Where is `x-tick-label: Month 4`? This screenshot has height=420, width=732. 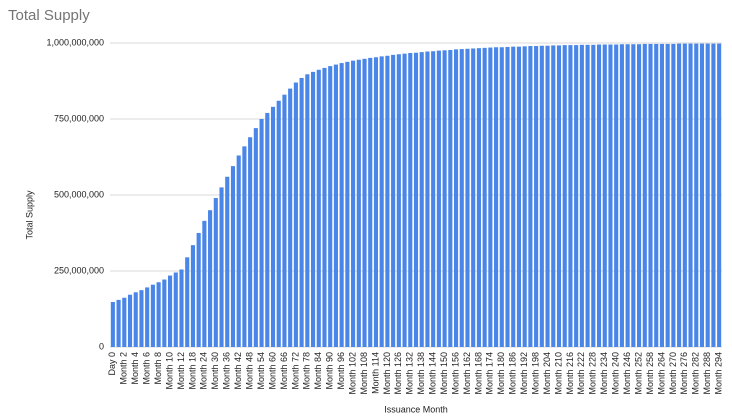
x-tick-label: Month 4 is located at coordinates (135, 368).